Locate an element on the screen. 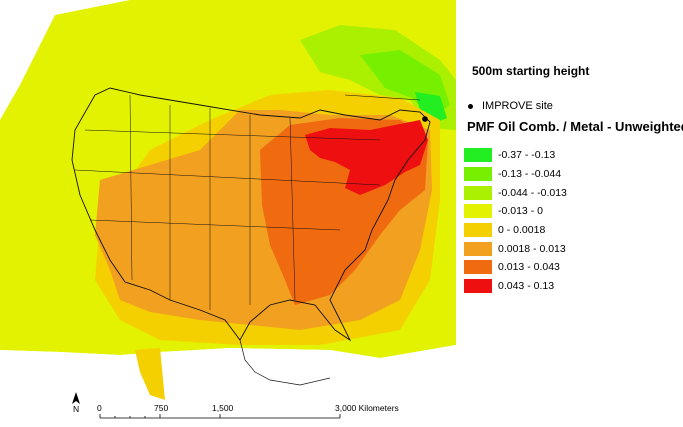 This screenshot has height=427, width=683. legend-site-row: IMPROVE site is located at coordinates (510, 106).